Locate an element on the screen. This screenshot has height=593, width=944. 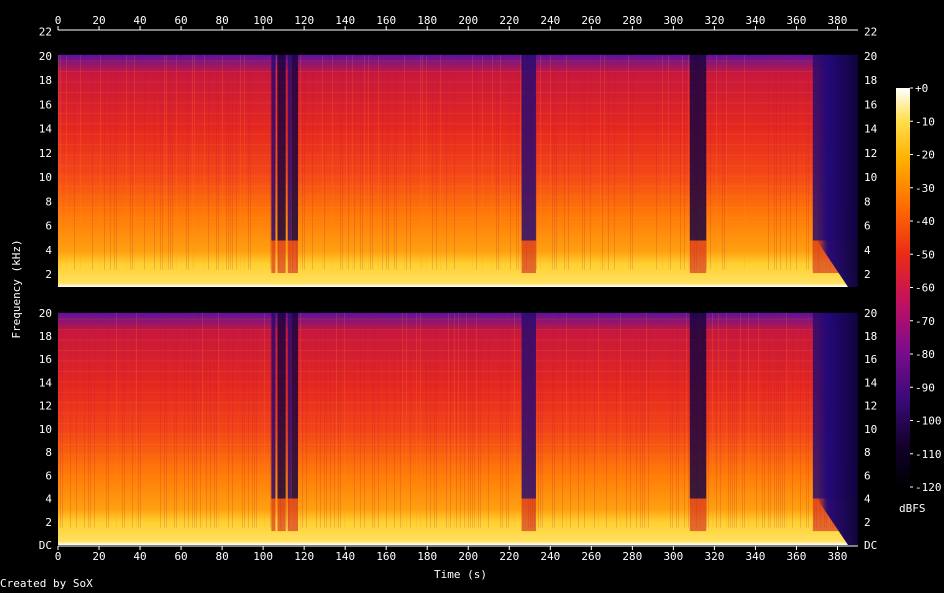
y-tick-label-right: 10 is located at coordinates (870, 429).